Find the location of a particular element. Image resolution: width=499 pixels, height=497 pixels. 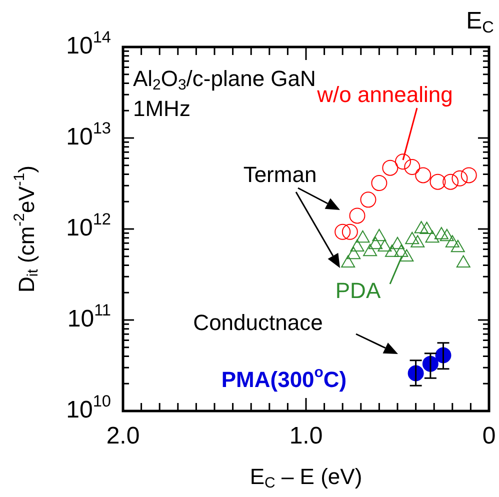

text: w/o annealing is located at coordinates (384, 95).